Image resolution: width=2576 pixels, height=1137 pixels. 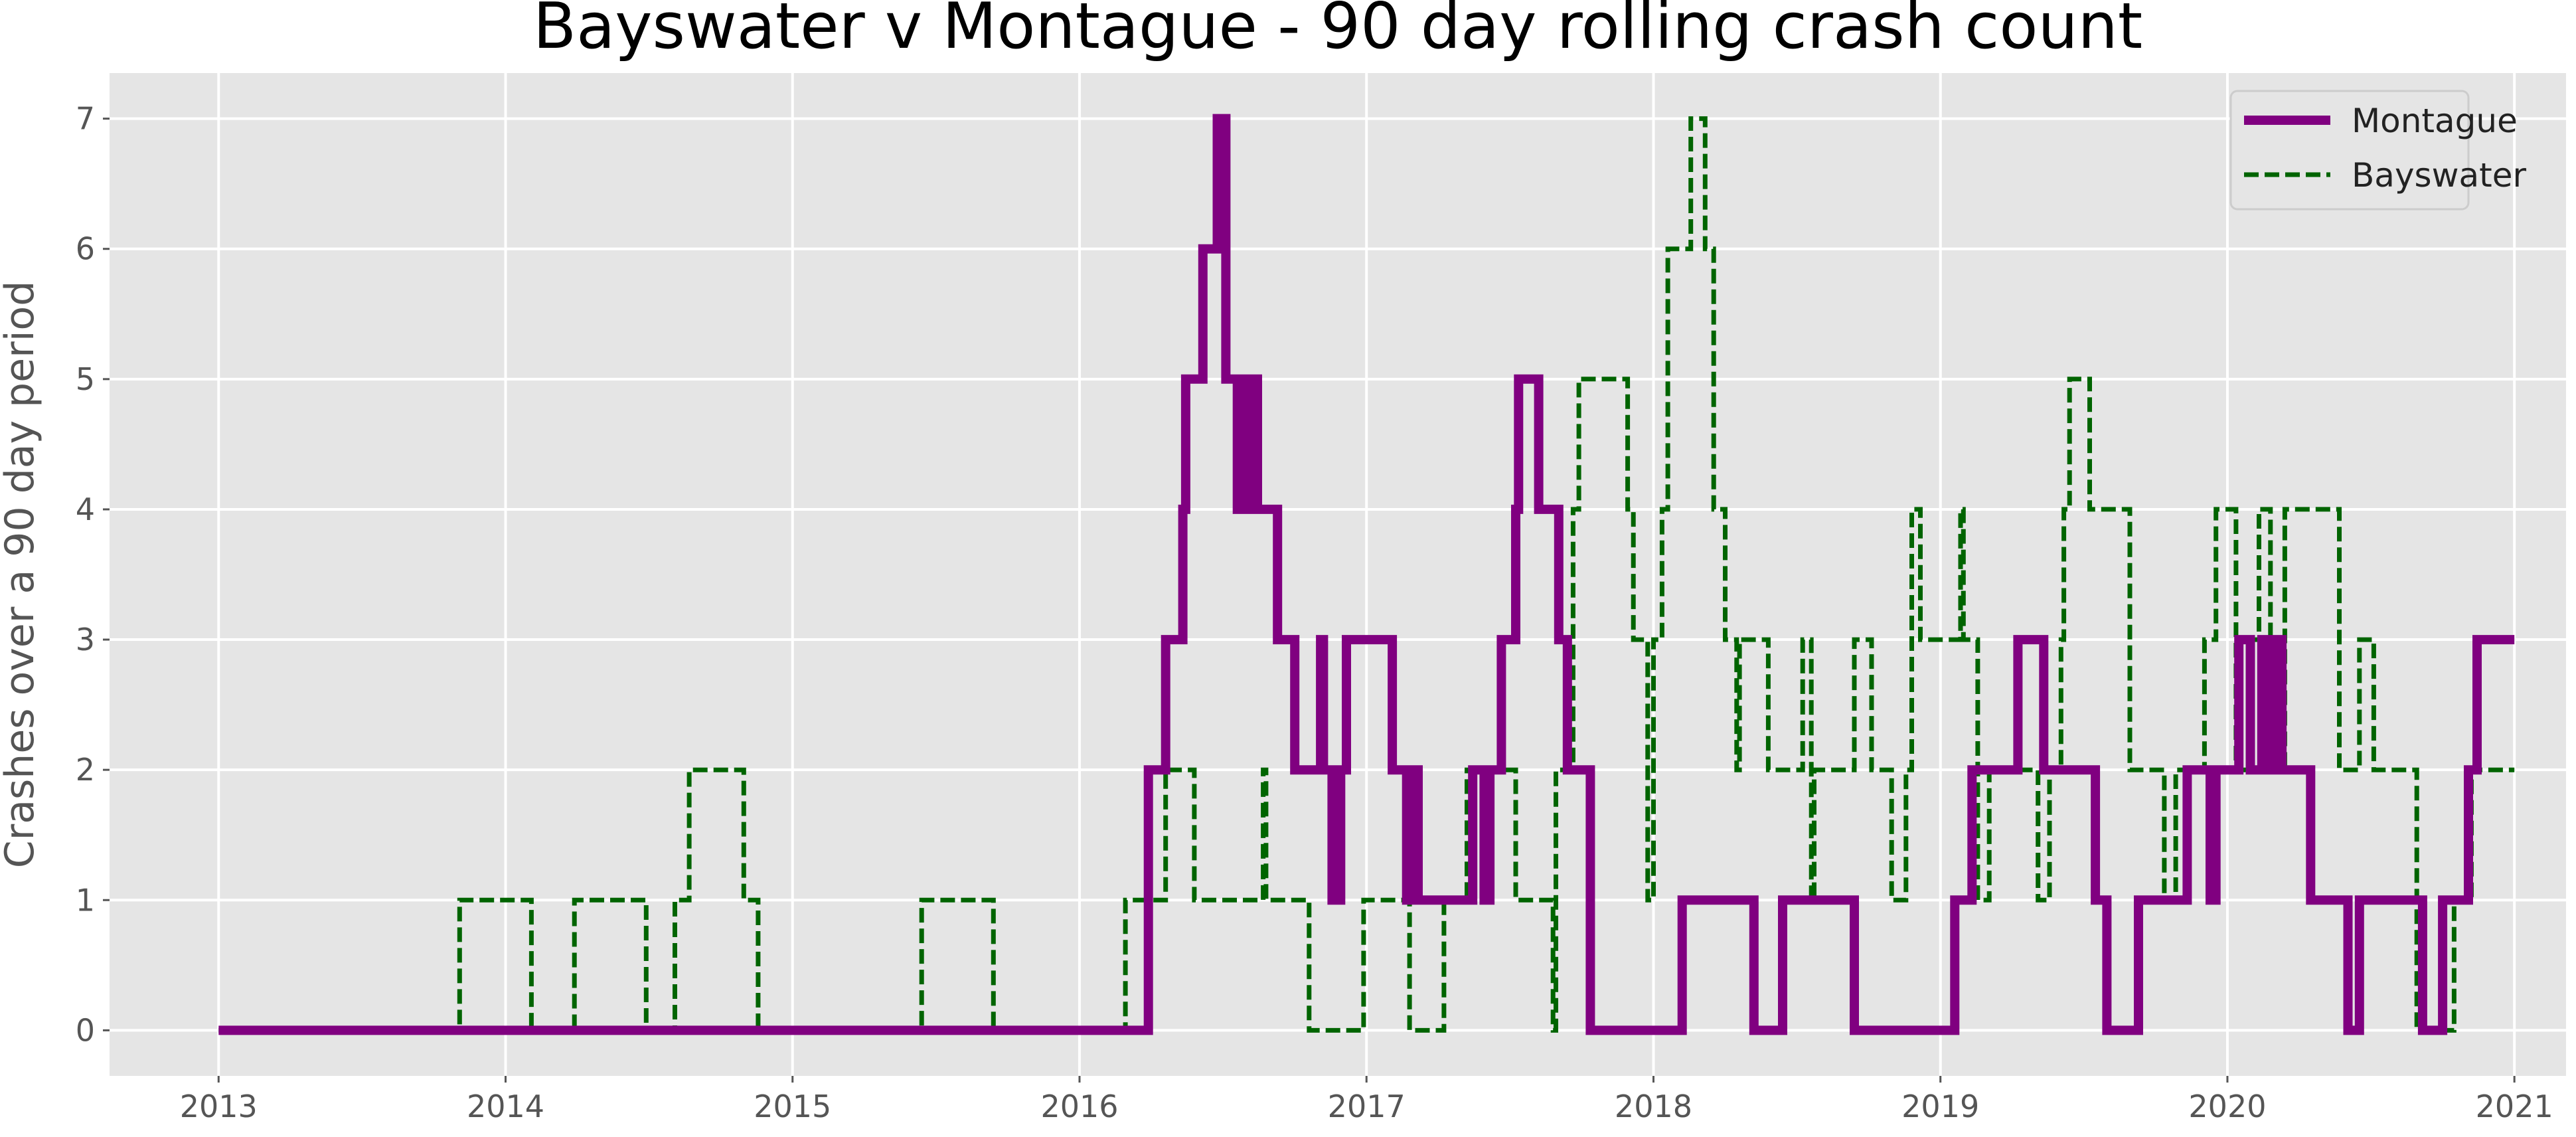 I want to click on y-axis-label: Crashes over a 90 day period, so click(x=21, y=575).